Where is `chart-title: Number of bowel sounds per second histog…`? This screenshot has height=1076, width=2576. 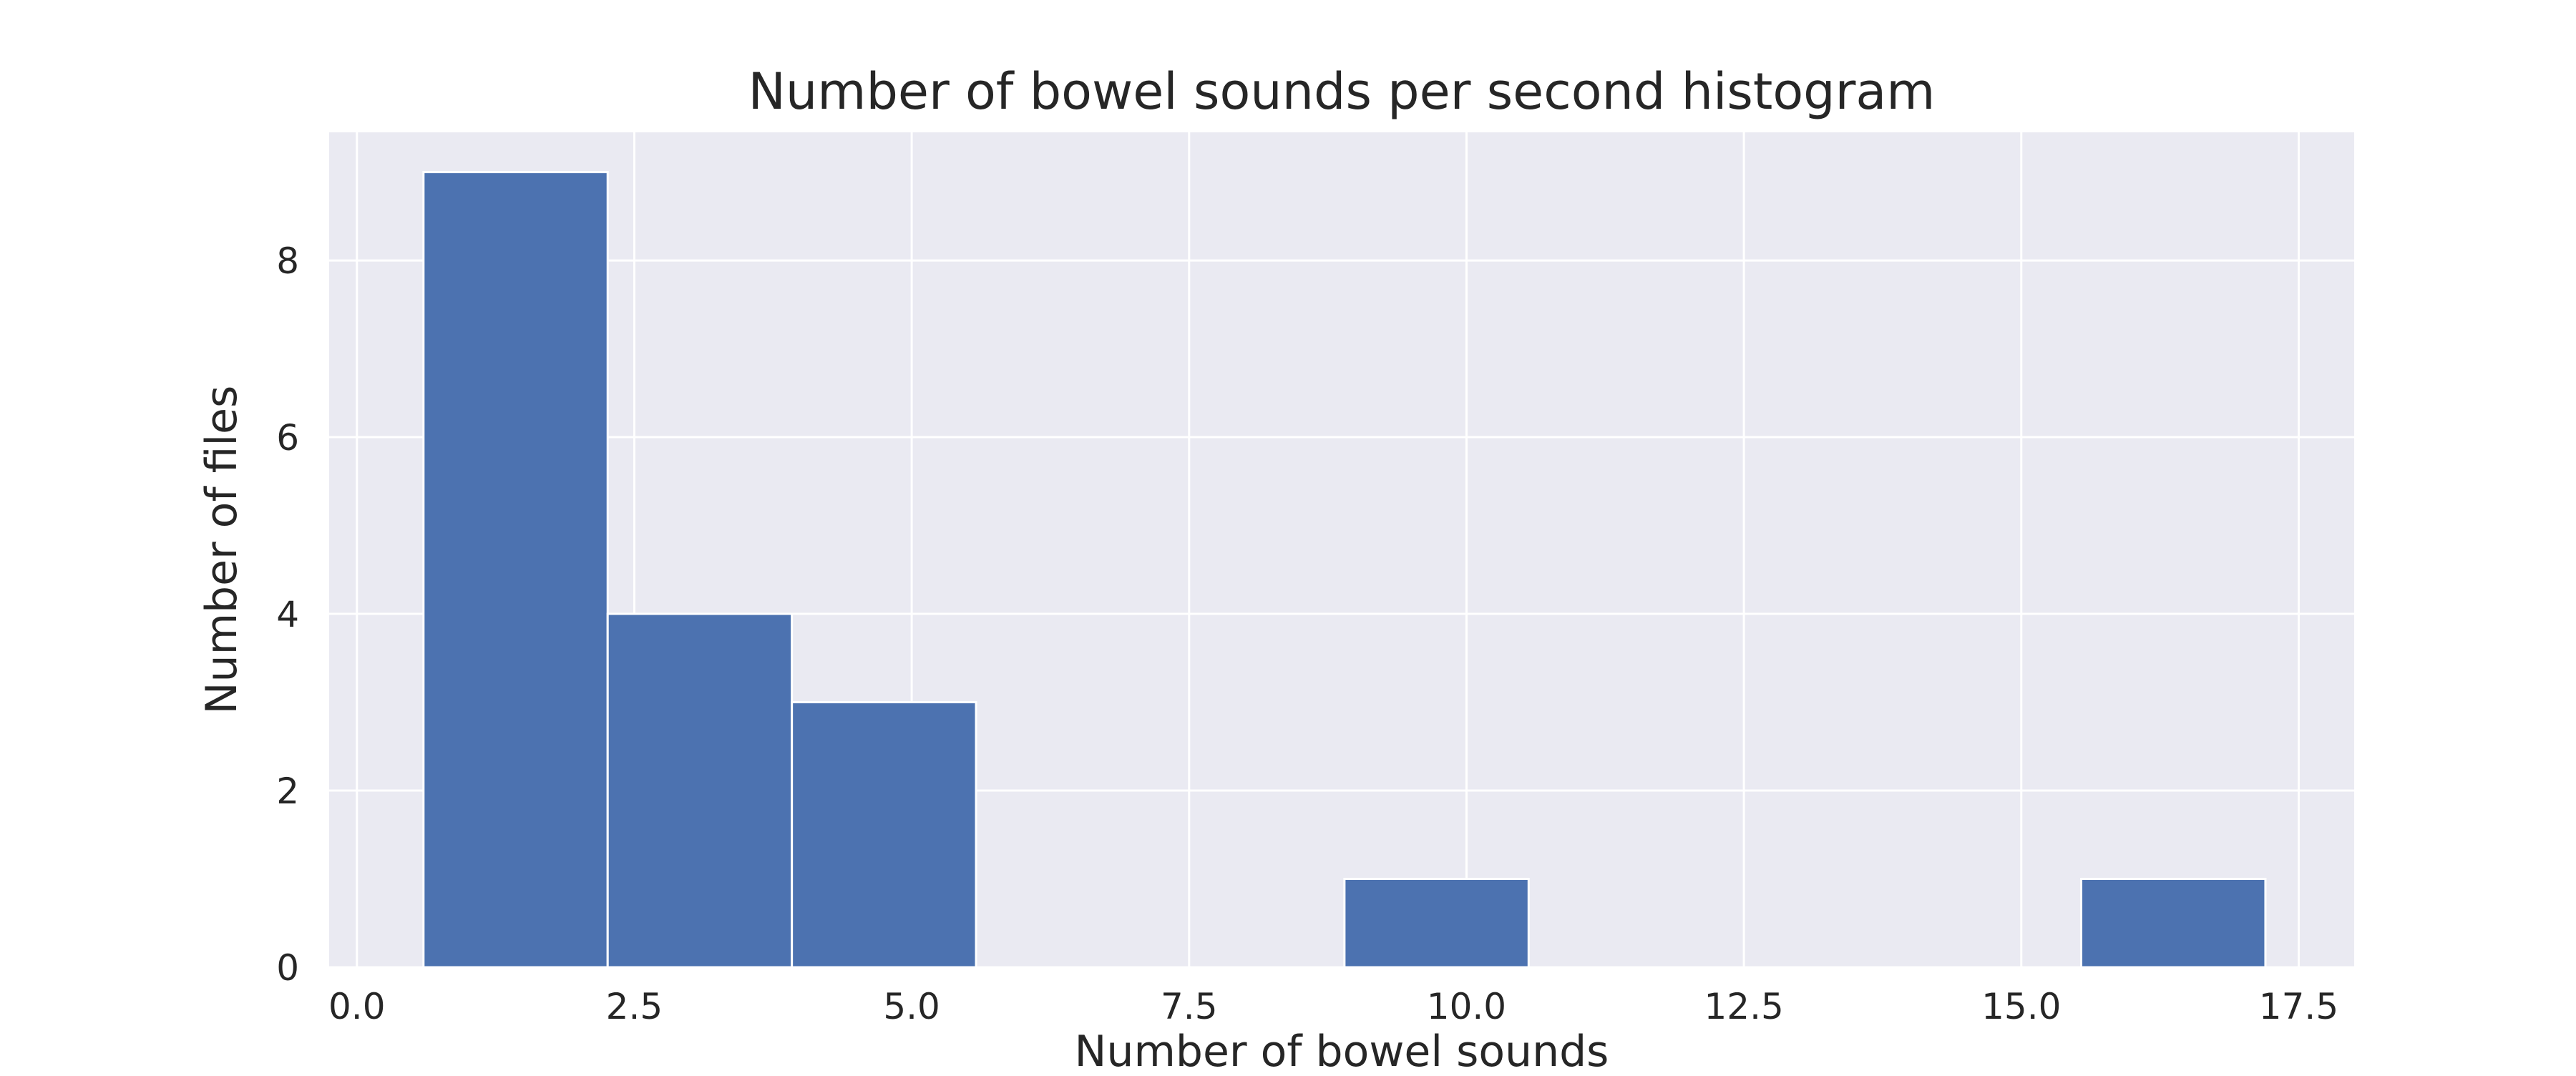
chart-title: Number of bowel sounds per second histog… is located at coordinates (1342, 92).